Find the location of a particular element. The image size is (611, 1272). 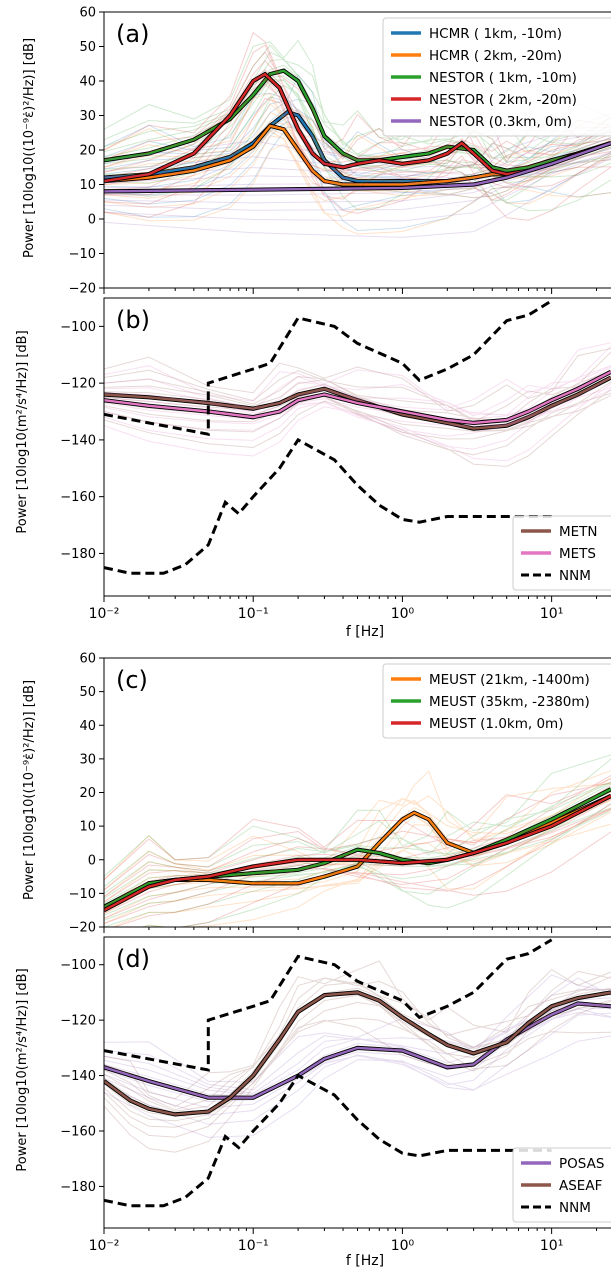

legend-label: METN is located at coordinates (578, 532).